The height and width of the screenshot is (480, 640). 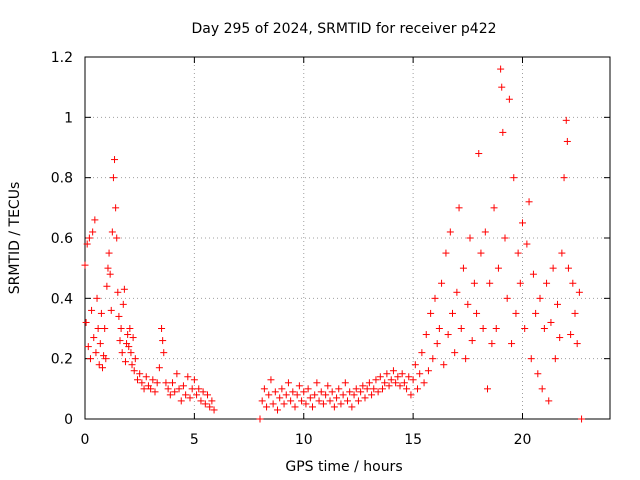 What do you see at coordinates (68, 118) in the screenshot?
I see `y-tick-label: 1` at bounding box center [68, 118].